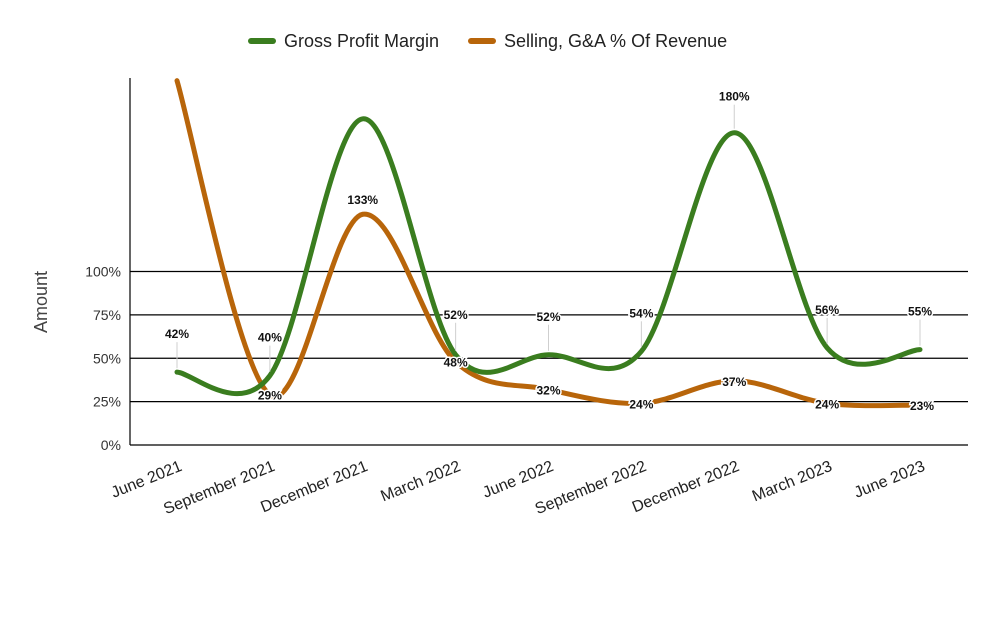 The height and width of the screenshot is (618, 1000). What do you see at coordinates (107, 402) in the screenshot?
I see `y-tick-label: 25%` at bounding box center [107, 402].